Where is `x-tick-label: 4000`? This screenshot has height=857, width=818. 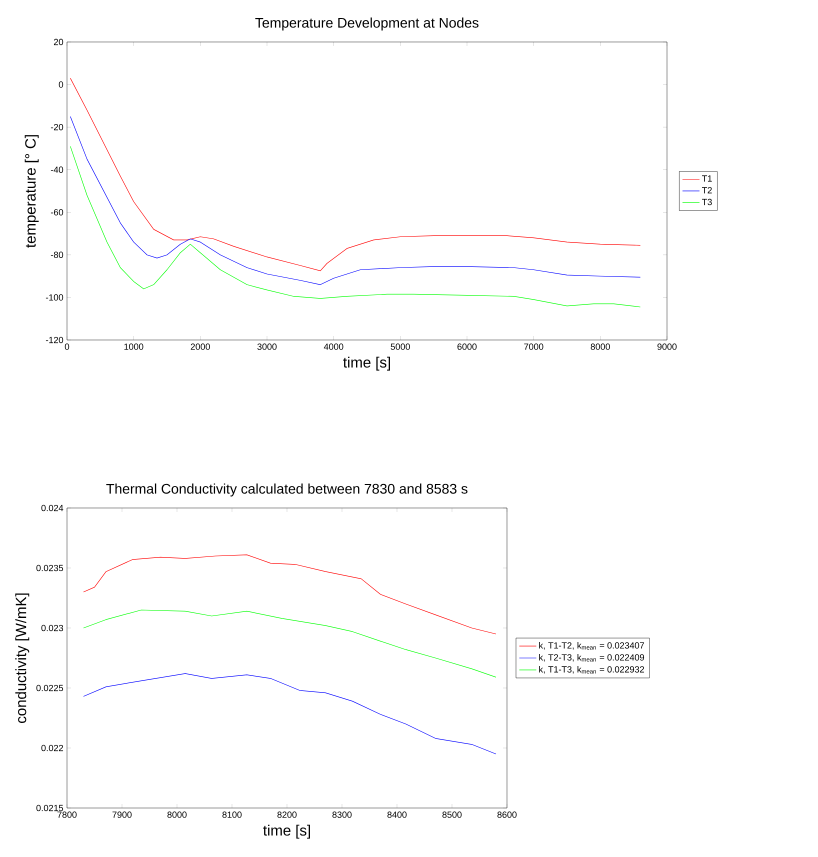 x-tick-label: 4000 is located at coordinates (334, 347).